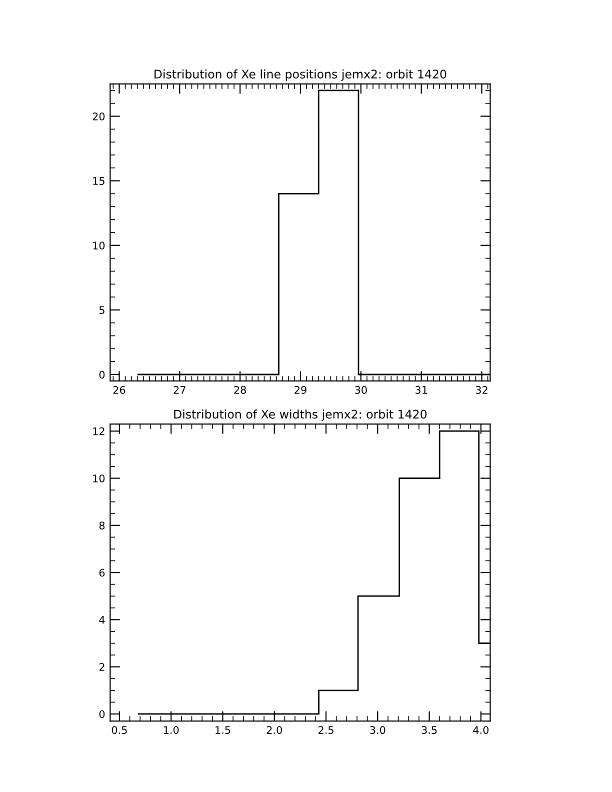 The image size is (612, 792). What do you see at coordinates (102, 572) in the screenshot?
I see `y-tick-label: 6` at bounding box center [102, 572].